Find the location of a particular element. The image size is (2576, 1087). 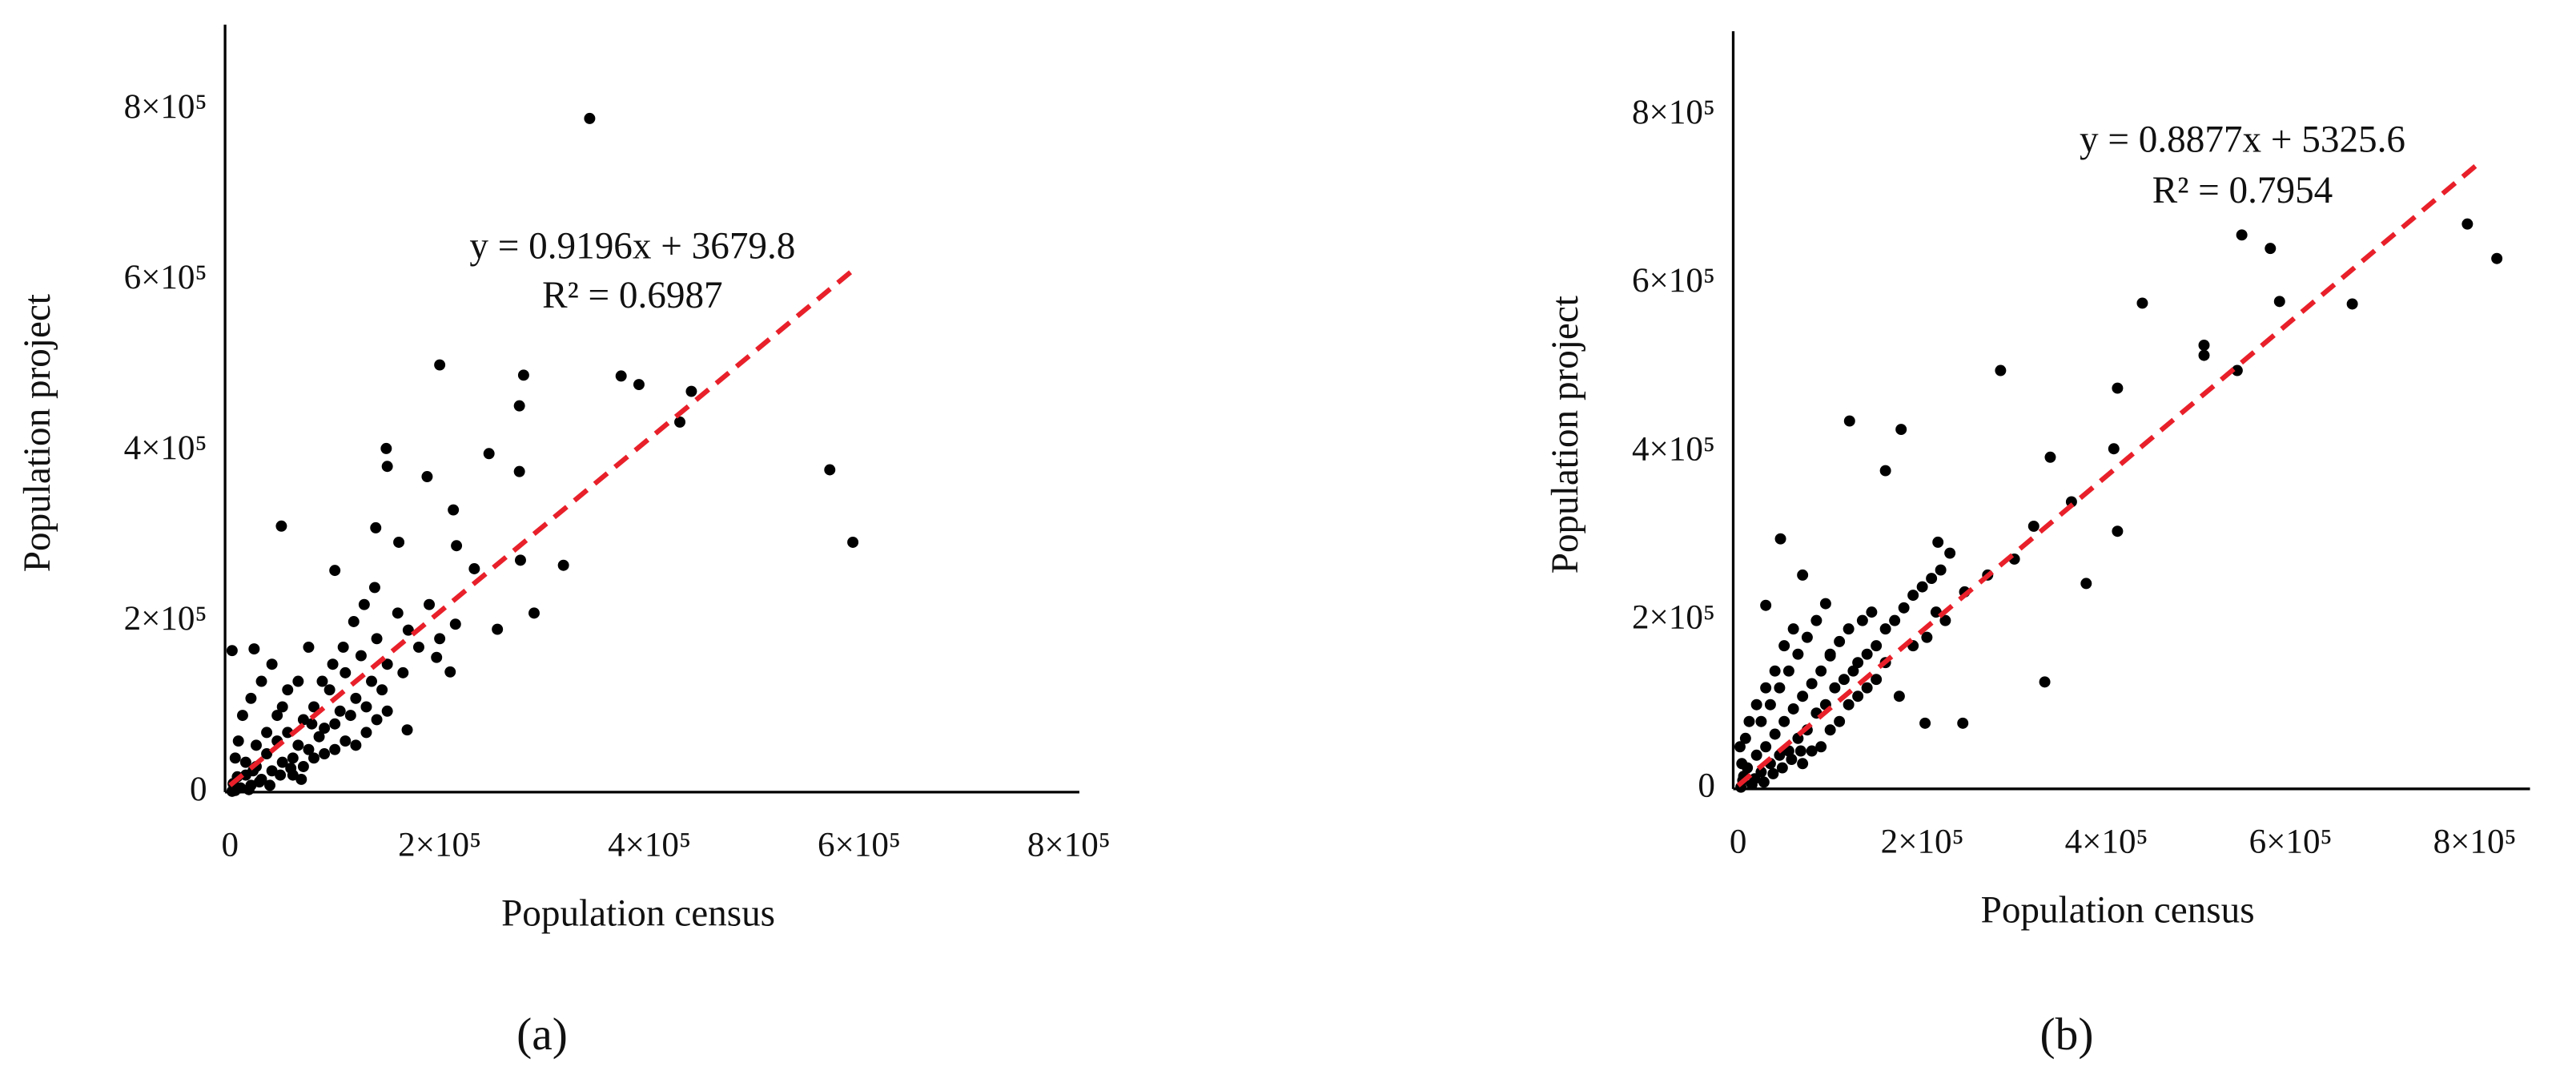

x-tick-label: 4×10⁵ is located at coordinates (649, 845).